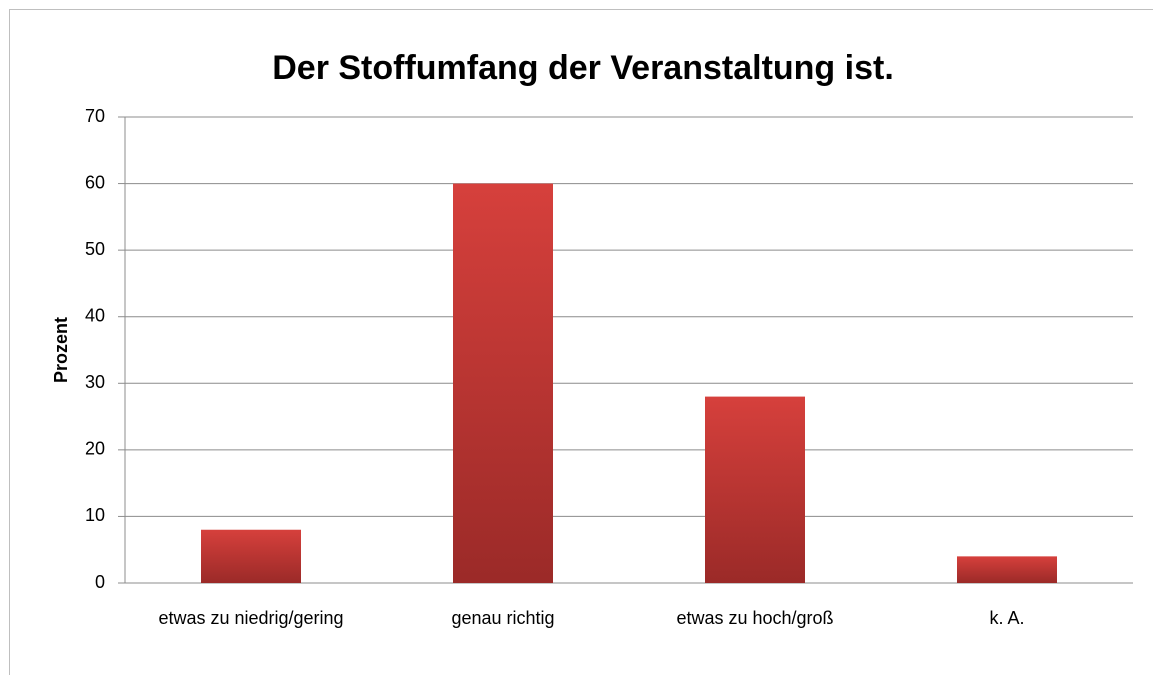  I want to click on y-tick-label: 50, so click(95, 249).